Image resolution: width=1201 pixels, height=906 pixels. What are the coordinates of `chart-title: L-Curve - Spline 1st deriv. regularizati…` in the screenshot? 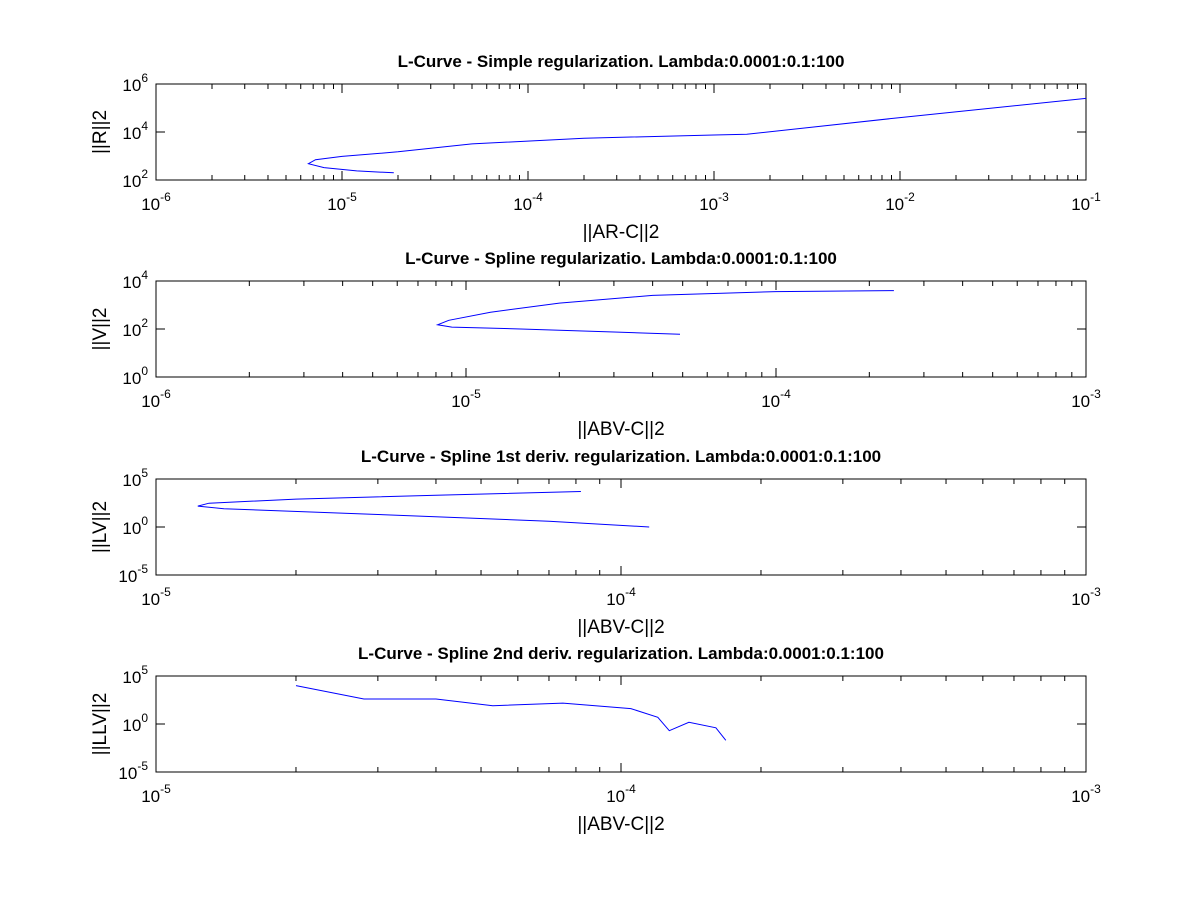 It's located at (621, 456).